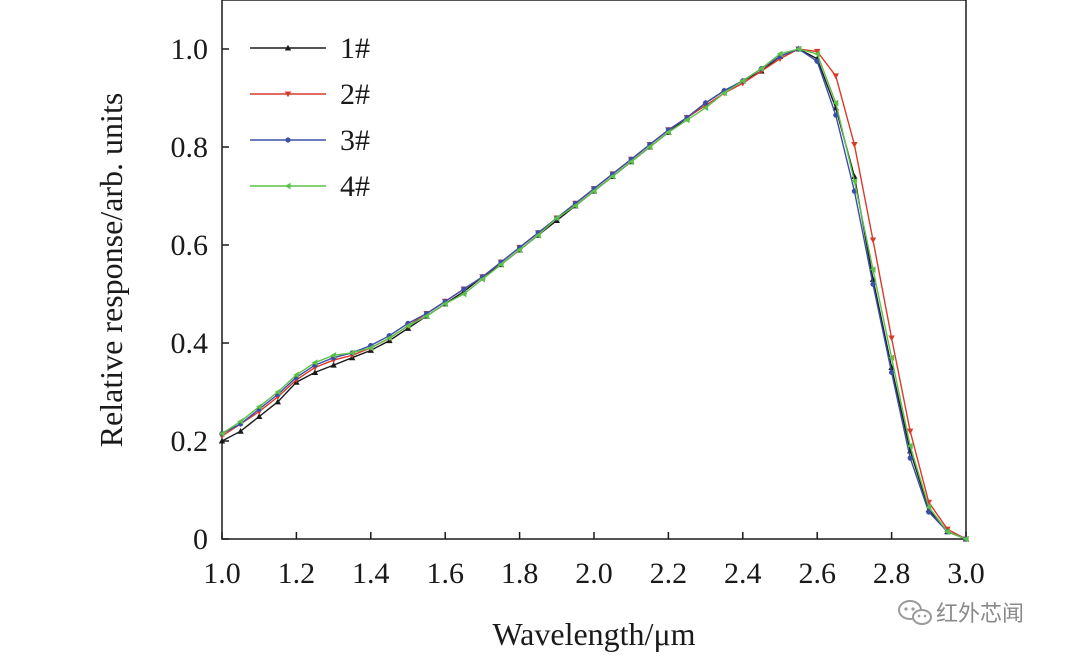 The image size is (1080, 660). Describe the element at coordinates (297, 573) in the screenshot. I see `x-tick-label: 1.2` at that location.